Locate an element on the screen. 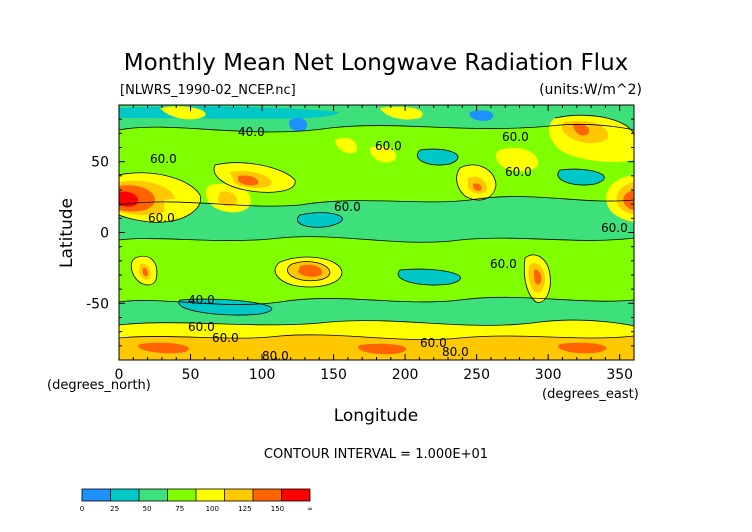 This screenshot has width=752, height=532. x-tick-label: 50 is located at coordinates (191, 375).